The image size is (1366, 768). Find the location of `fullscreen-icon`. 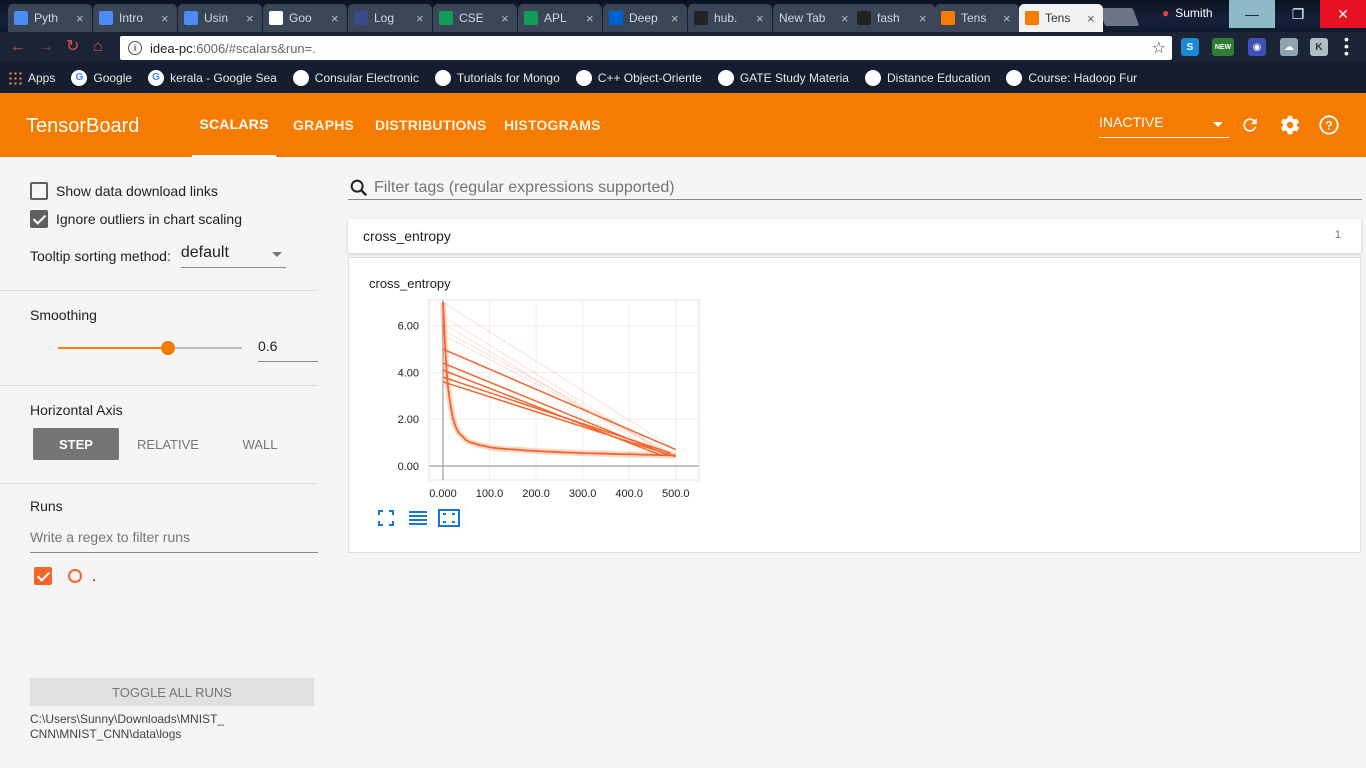

fullscreen-icon is located at coordinates (386, 518).